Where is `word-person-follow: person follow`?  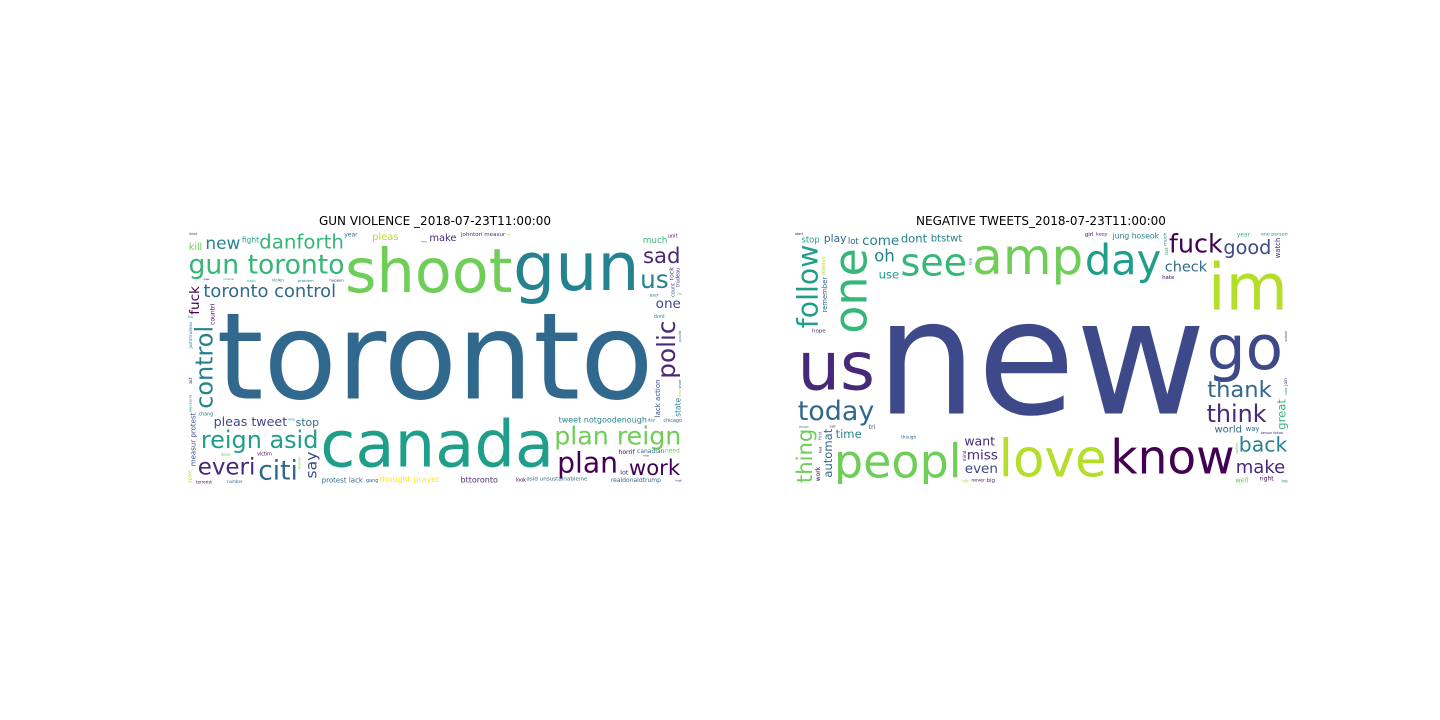 word-person-follow: person follow is located at coordinates (1272, 433).